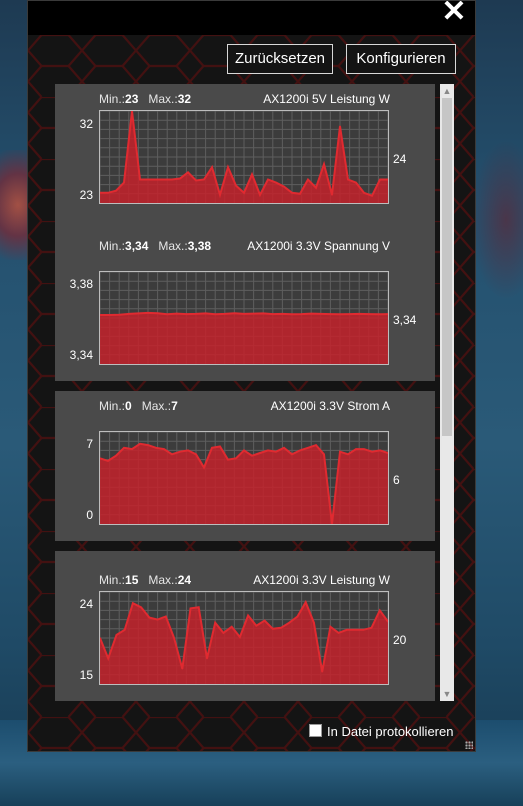 This screenshot has width=523, height=806. I want to click on vertical-scrollbar: ▲ ▼, so click(447, 392).